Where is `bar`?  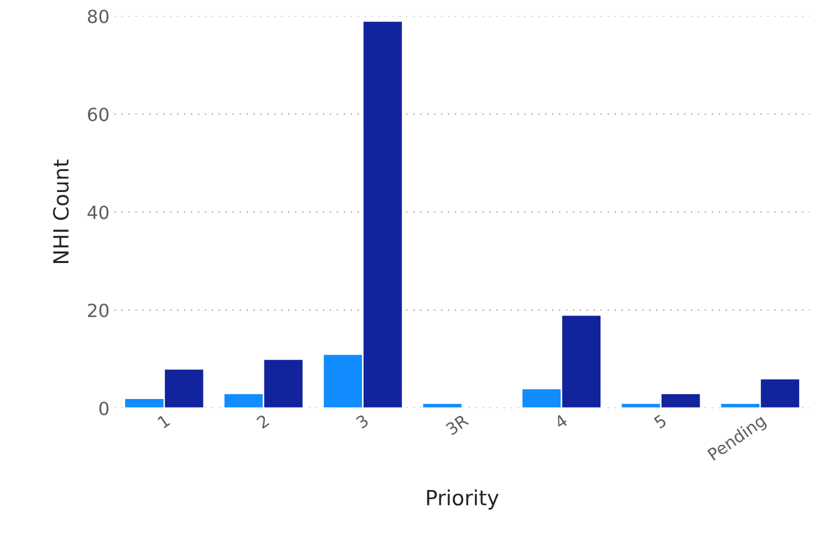 bar is located at coordinates (442, 405).